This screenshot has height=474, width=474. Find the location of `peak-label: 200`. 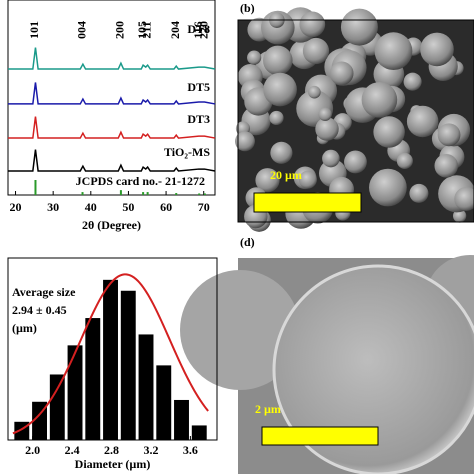

peak-label: 200 is located at coordinates (120, 30).